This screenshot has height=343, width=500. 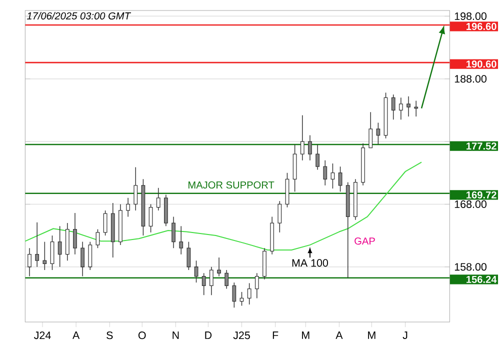 What do you see at coordinates (364, 240) in the screenshot?
I see `annotation: GAP` at bounding box center [364, 240].